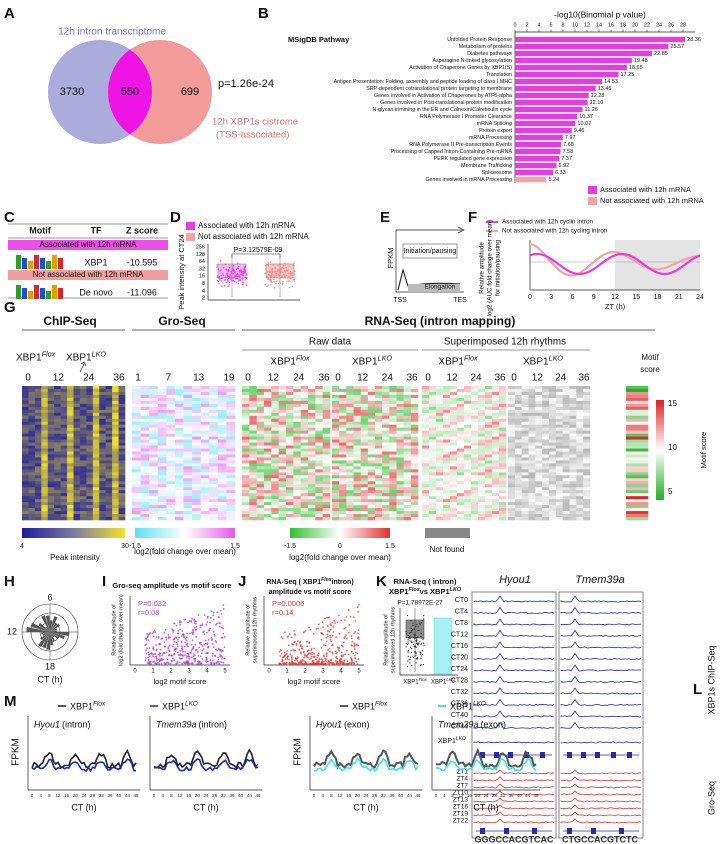  What do you see at coordinates (138, 378) in the screenshot?
I see `time-label: 1` at bounding box center [138, 378].